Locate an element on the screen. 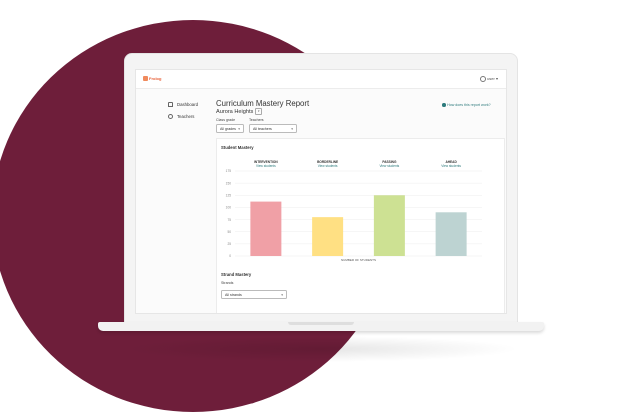 This screenshot has height=420, width=641. sidebar-item-dashboard: Dashboard is located at coordinates (183, 107).